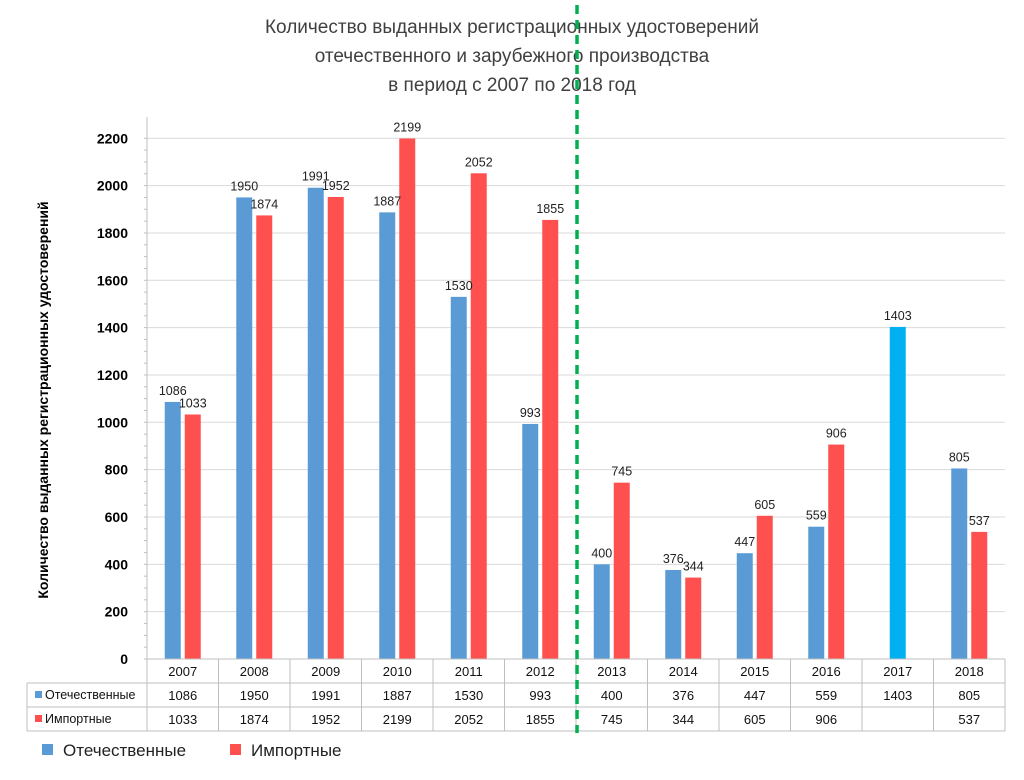  Describe the element at coordinates (173, 391) in the screenshot. I see `data-label: 1086` at that location.